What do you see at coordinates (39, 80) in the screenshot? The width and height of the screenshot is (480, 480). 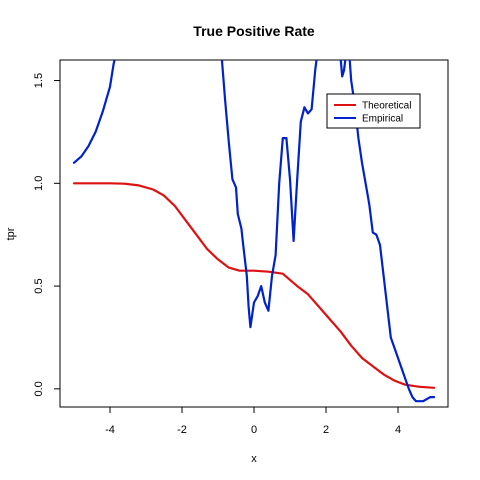 I see `y-tick-label: 1.5` at bounding box center [39, 80].